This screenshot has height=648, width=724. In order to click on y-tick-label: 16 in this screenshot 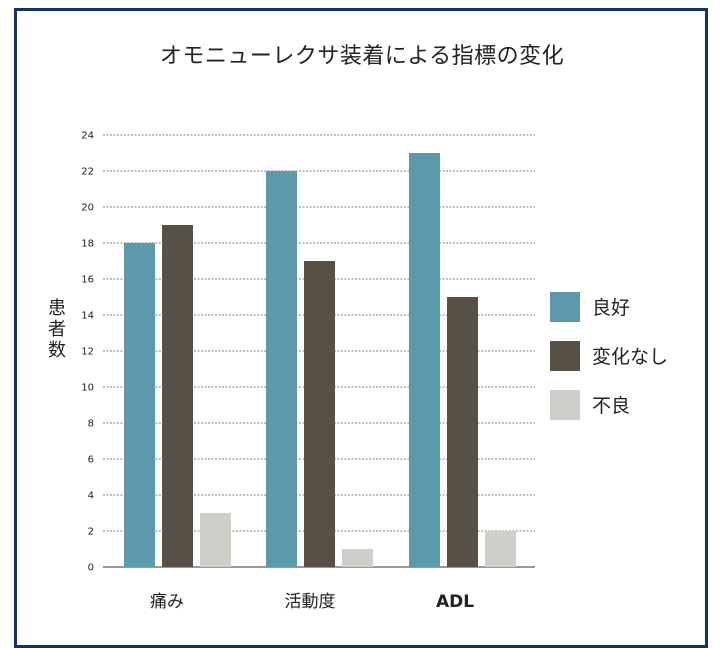, I will do `click(87, 280)`.